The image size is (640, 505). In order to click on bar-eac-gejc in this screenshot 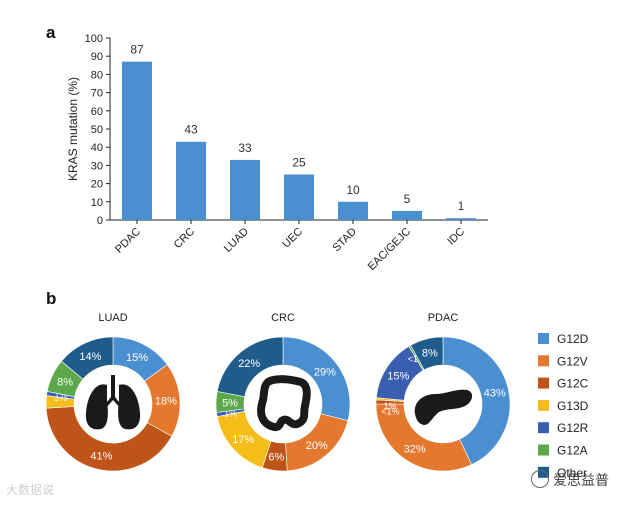, I will do `click(407, 215)`.